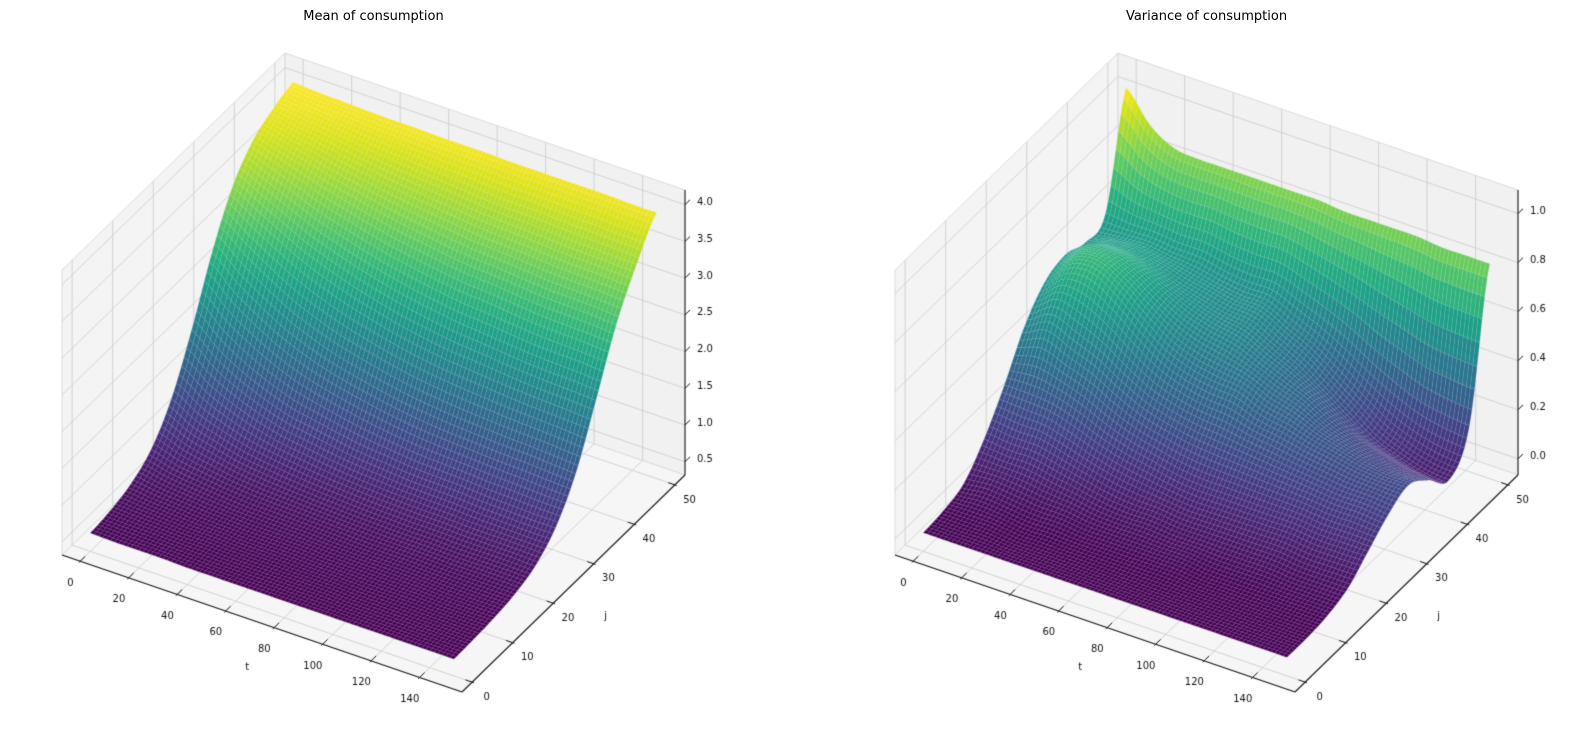 The width and height of the screenshot is (1574, 744). What do you see at coordinates (373, 16) in the screenshot?
I see `mean-plot-title: Mean of consumption` at bounding box center [373, 16].